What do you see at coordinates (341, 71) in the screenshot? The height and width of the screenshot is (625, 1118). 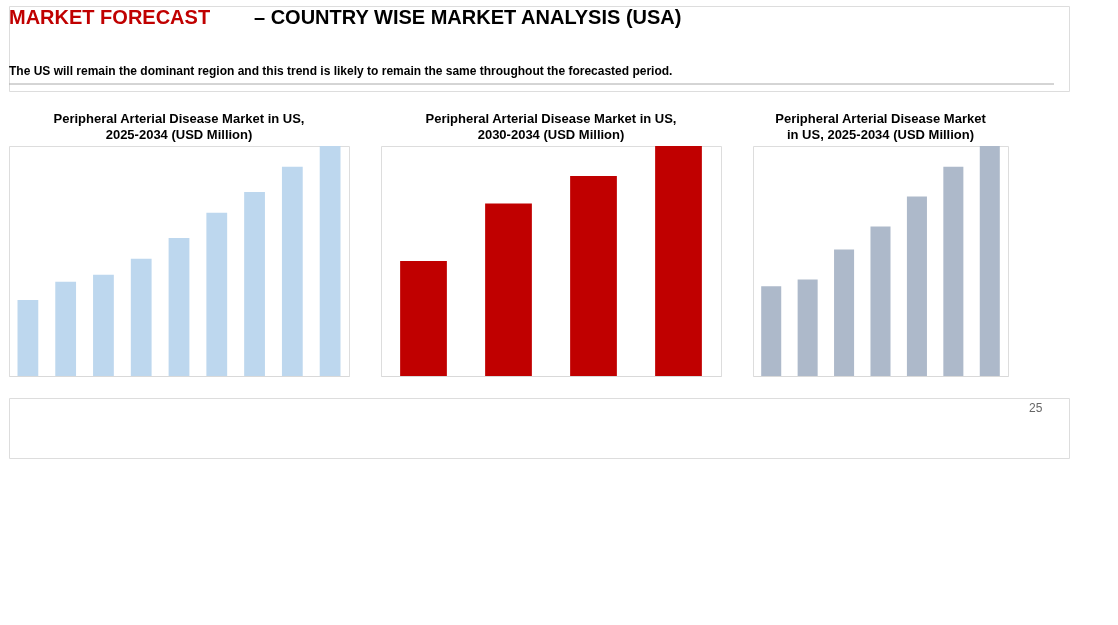 I see `text: The US will remain the dominant region and this trend is likely to remain the same throughout the forecasted period.` at bounding box center [341, 71].